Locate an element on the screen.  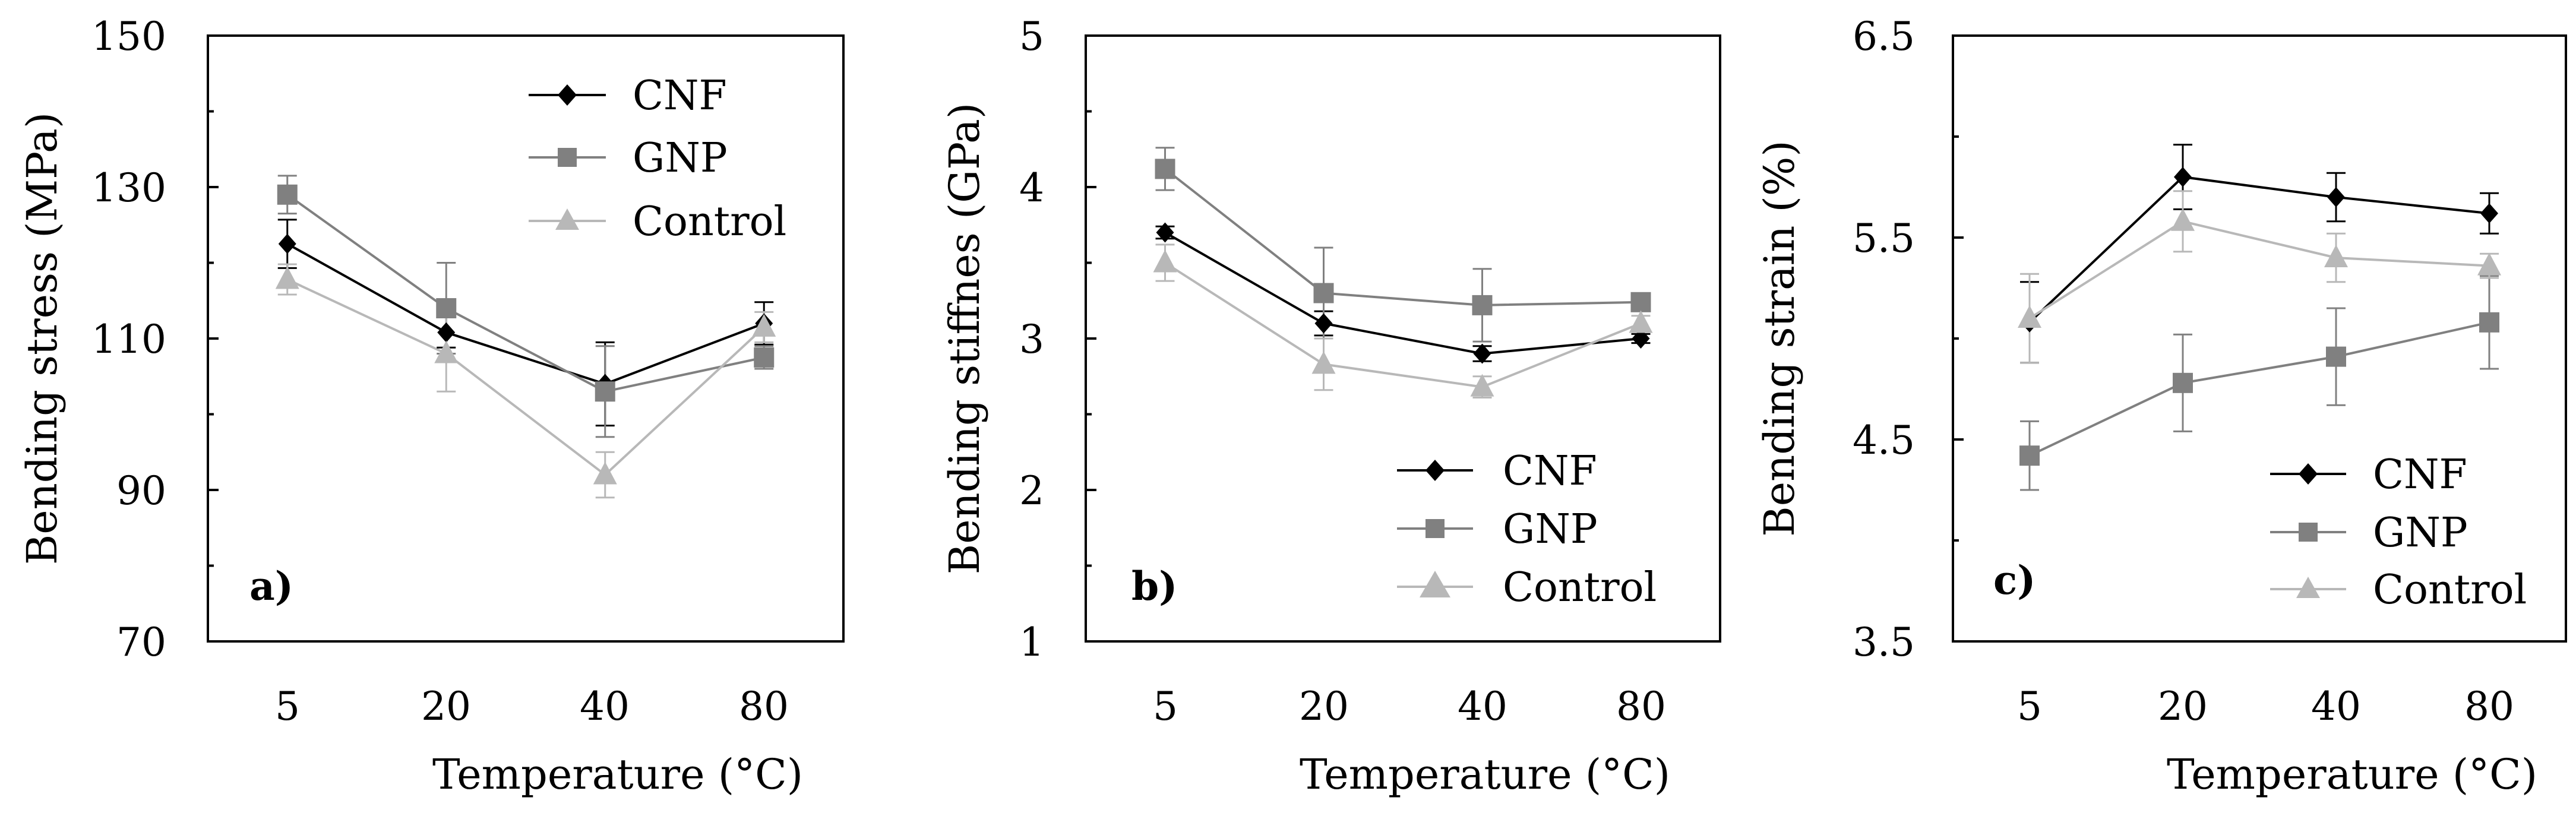
y-tick-label: 2 is located at coordinates (1031, 491).